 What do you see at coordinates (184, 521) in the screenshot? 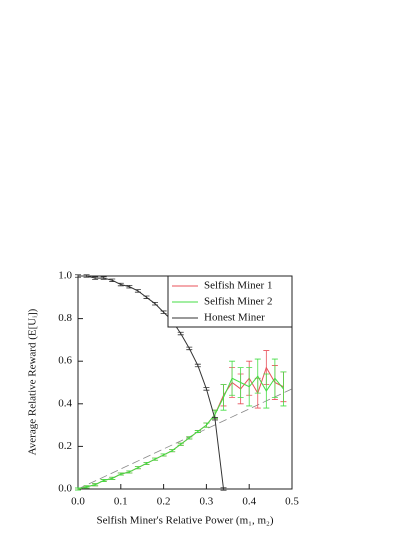
I see `x-axis-label: Selfish Miner's Relative Power (m₁, m₂)` at bounding box center [184, 521].